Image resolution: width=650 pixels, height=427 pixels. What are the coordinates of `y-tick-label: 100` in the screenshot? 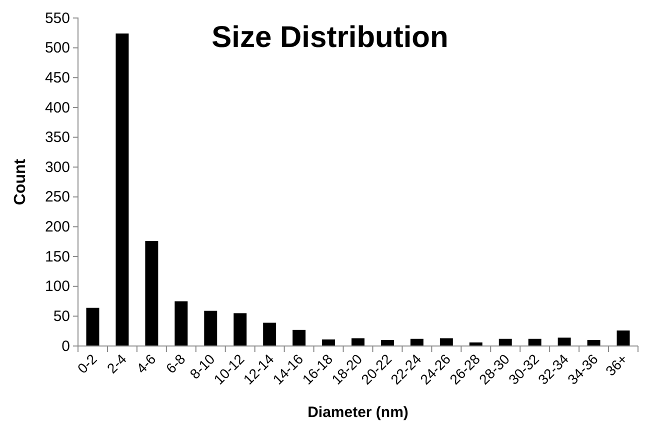 It's located at (57, 287).